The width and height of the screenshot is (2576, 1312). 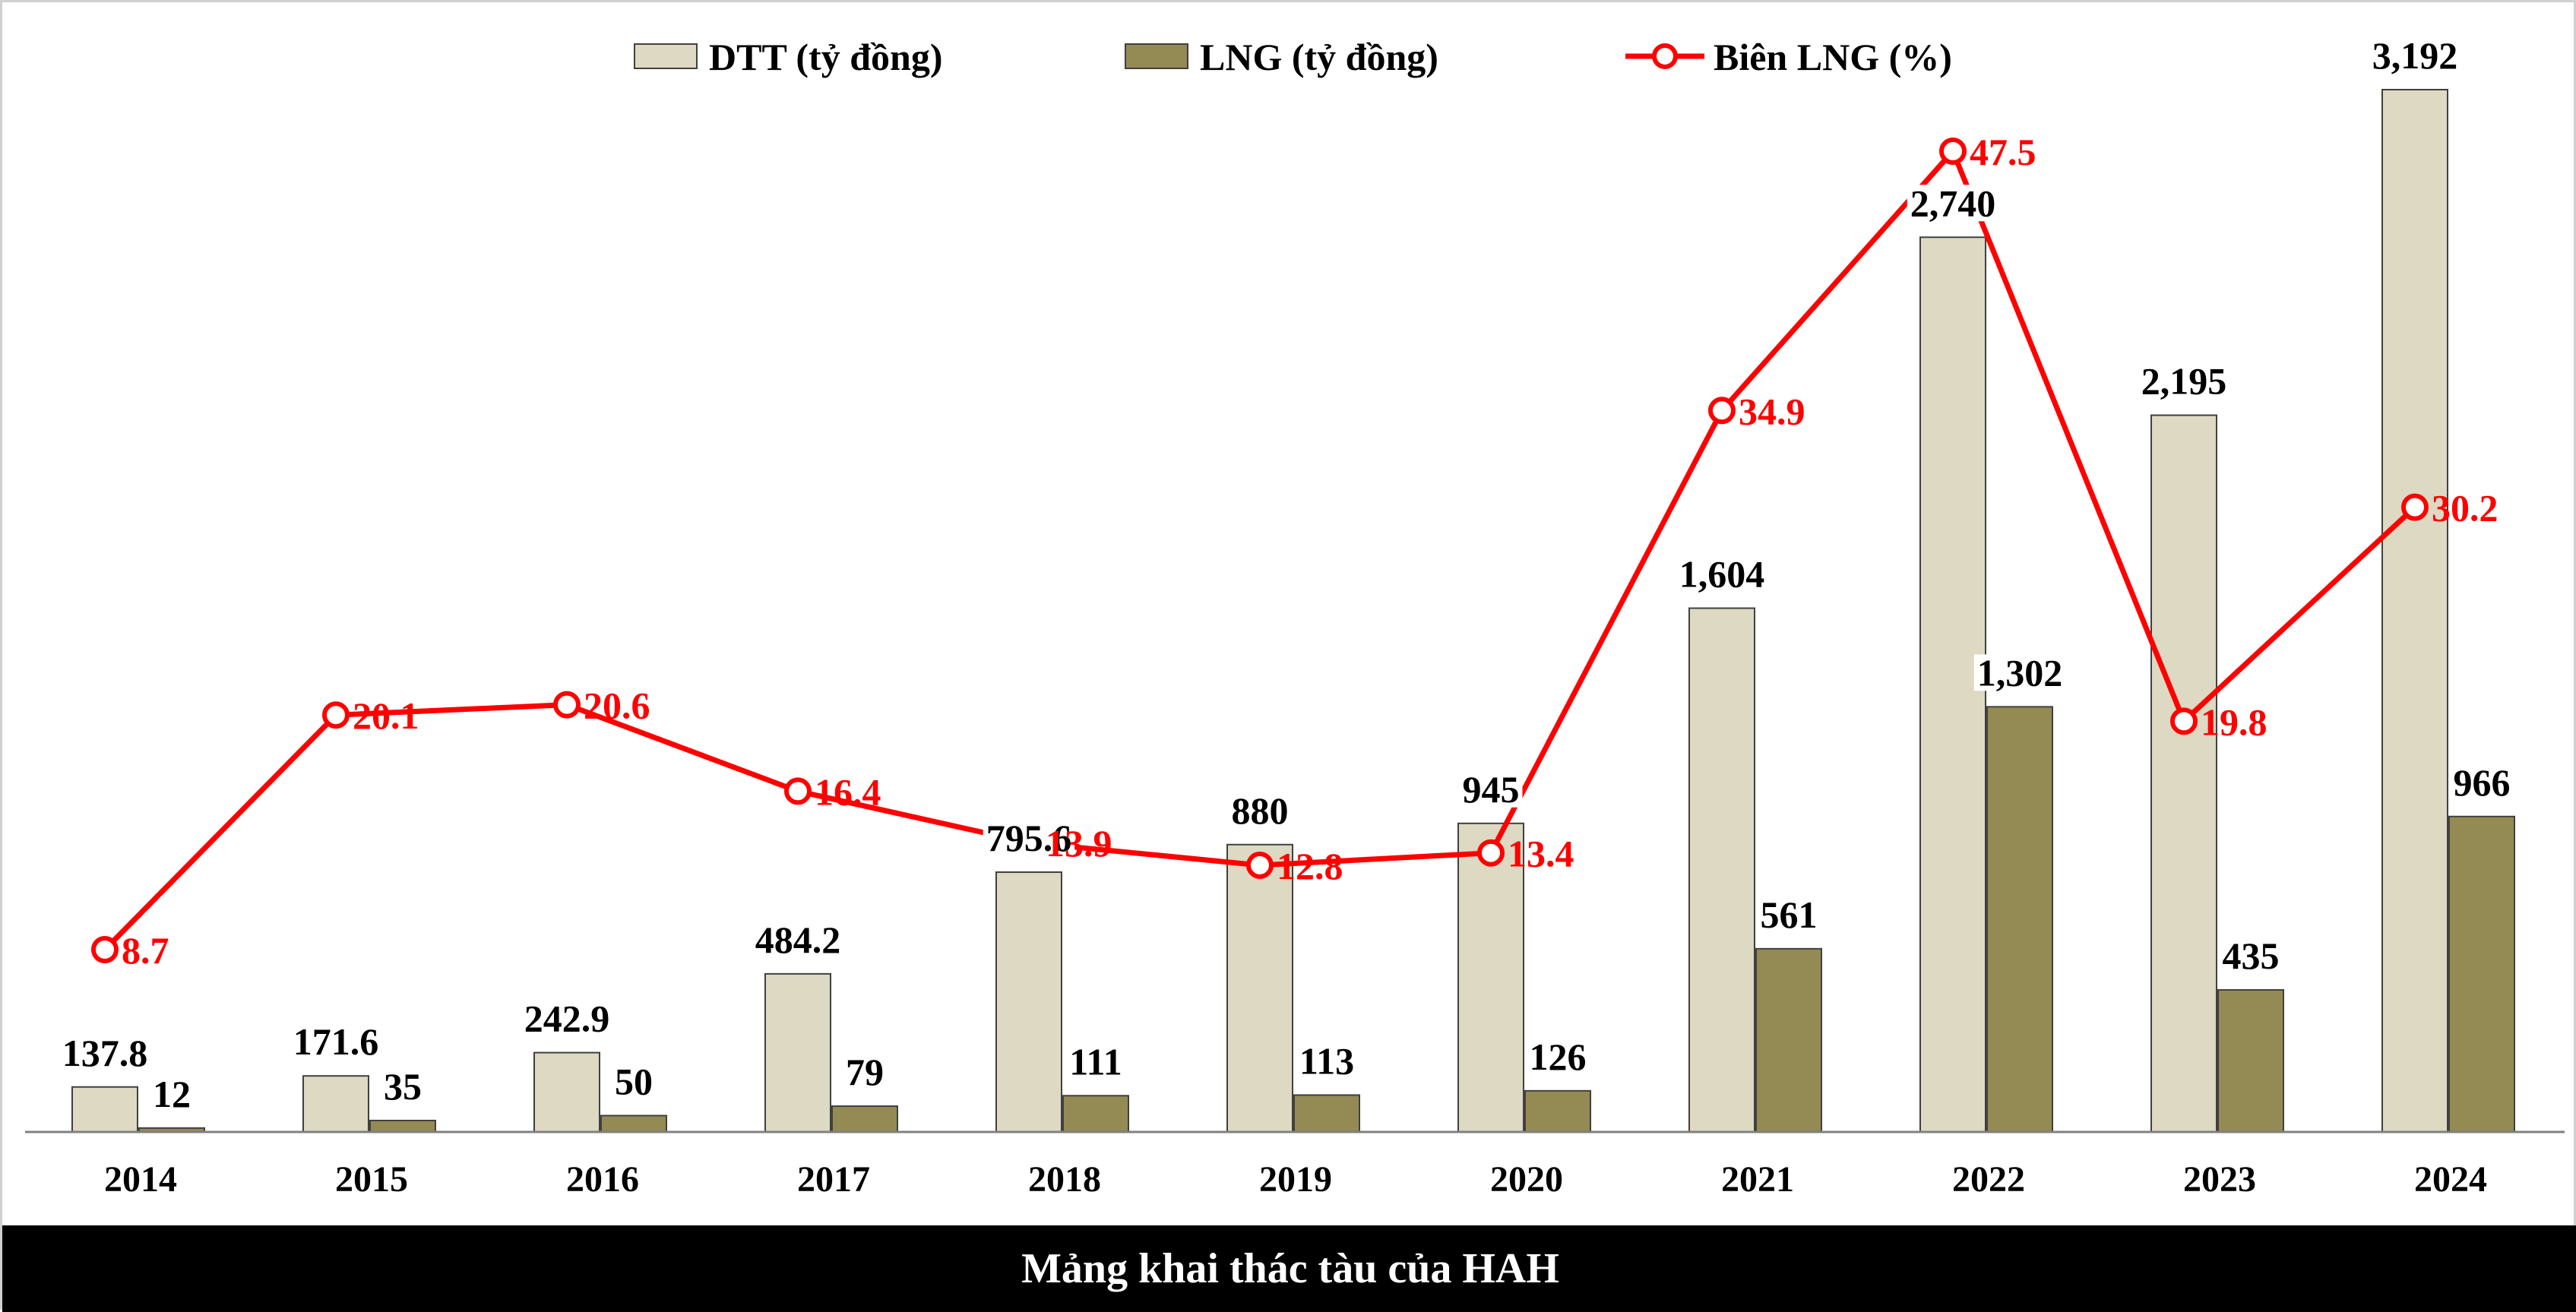 I want to click on lng-label-2017-bg, so click(x=865, y=1072).